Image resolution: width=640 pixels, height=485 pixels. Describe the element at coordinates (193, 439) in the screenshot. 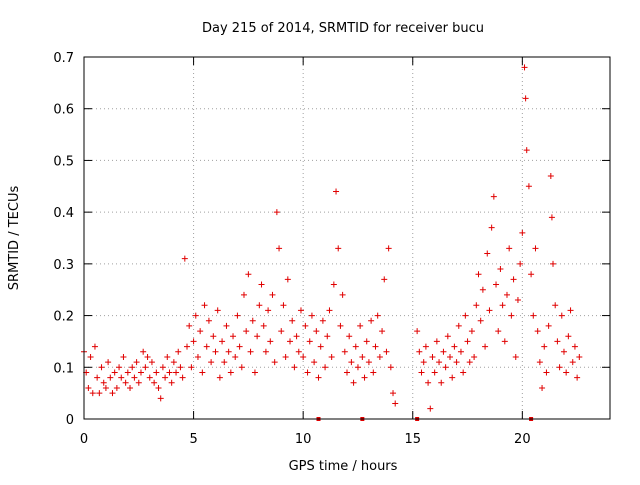

I see `x-tick-label: 5` at that location.